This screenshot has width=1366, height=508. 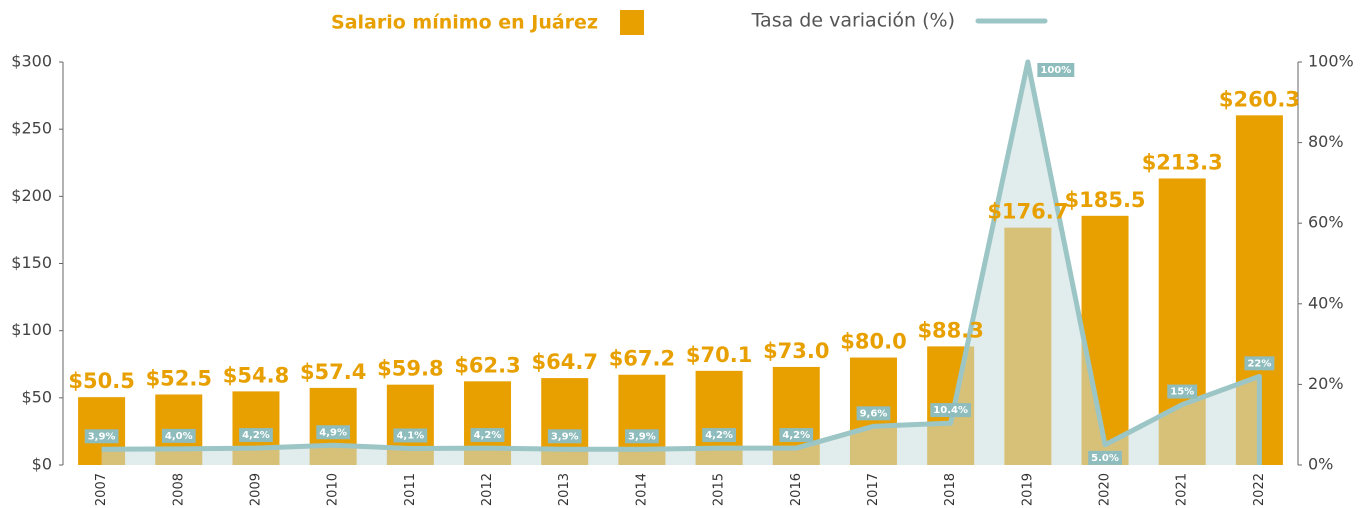 I want to click on x-tick: 2007, so click(x=101, y=489).